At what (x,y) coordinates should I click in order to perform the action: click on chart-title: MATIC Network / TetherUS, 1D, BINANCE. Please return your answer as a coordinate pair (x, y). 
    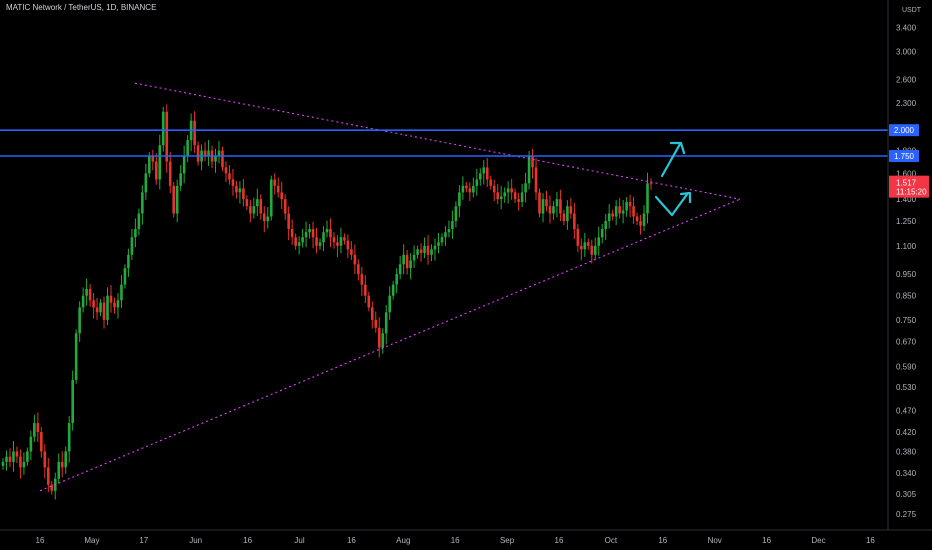
    Looking at the image, I should click on (81, 7).